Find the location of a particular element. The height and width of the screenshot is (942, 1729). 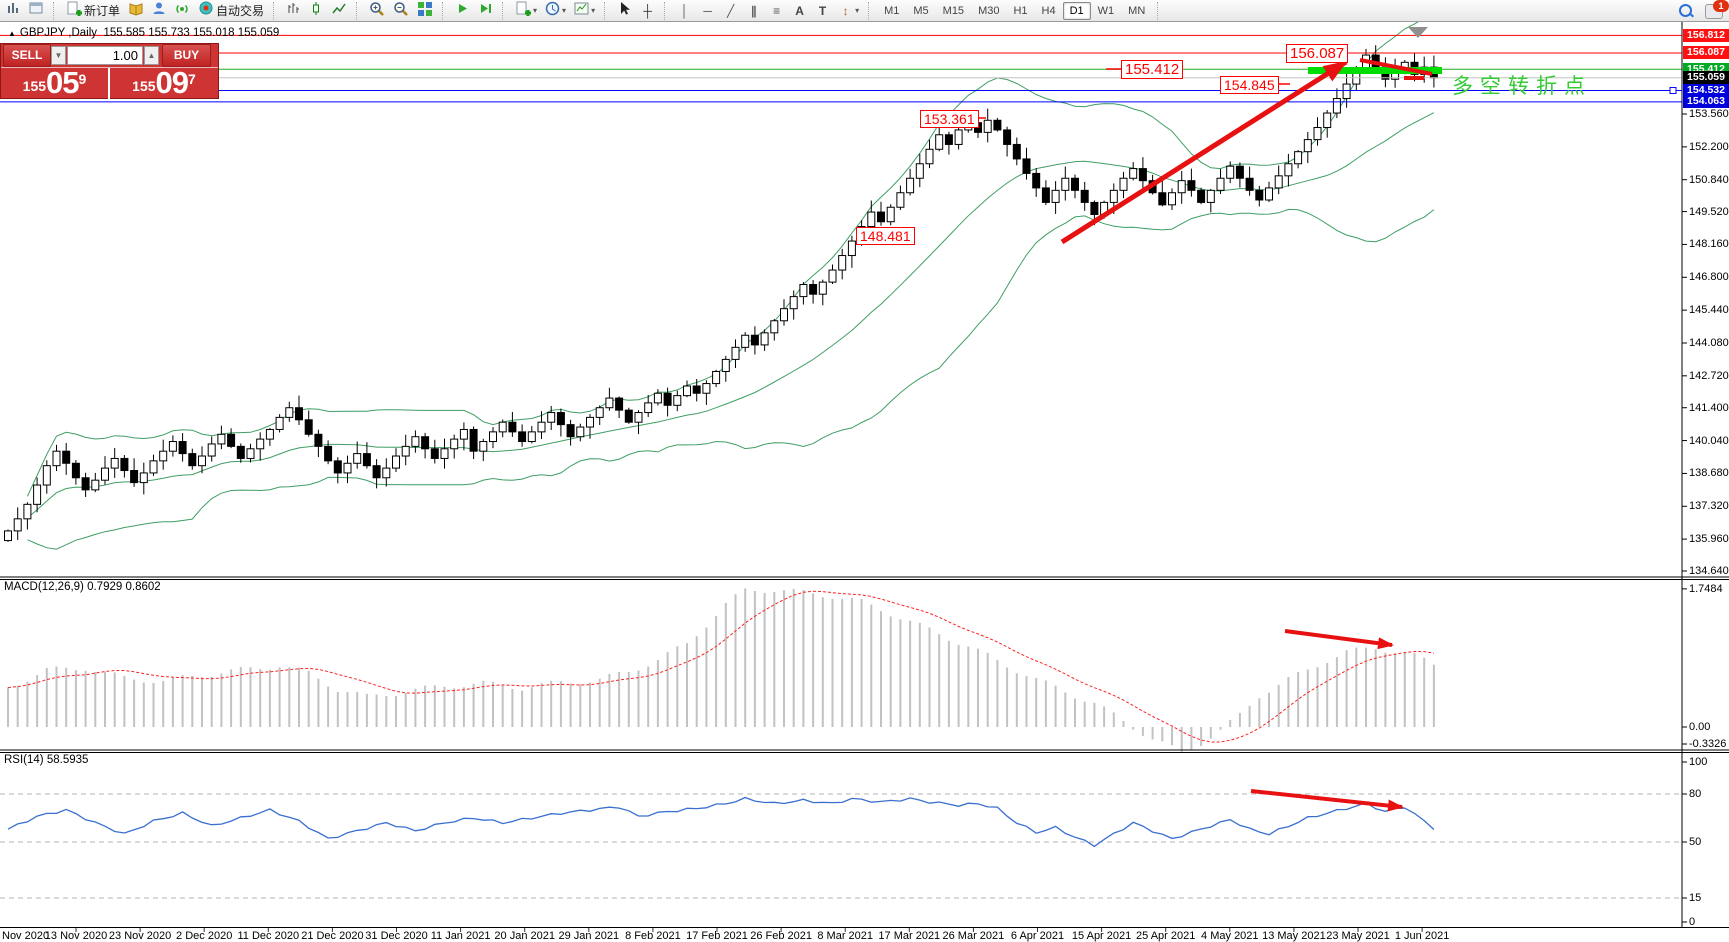

price-axis-tick: 142.720 is located at coordinates (1709, 375).